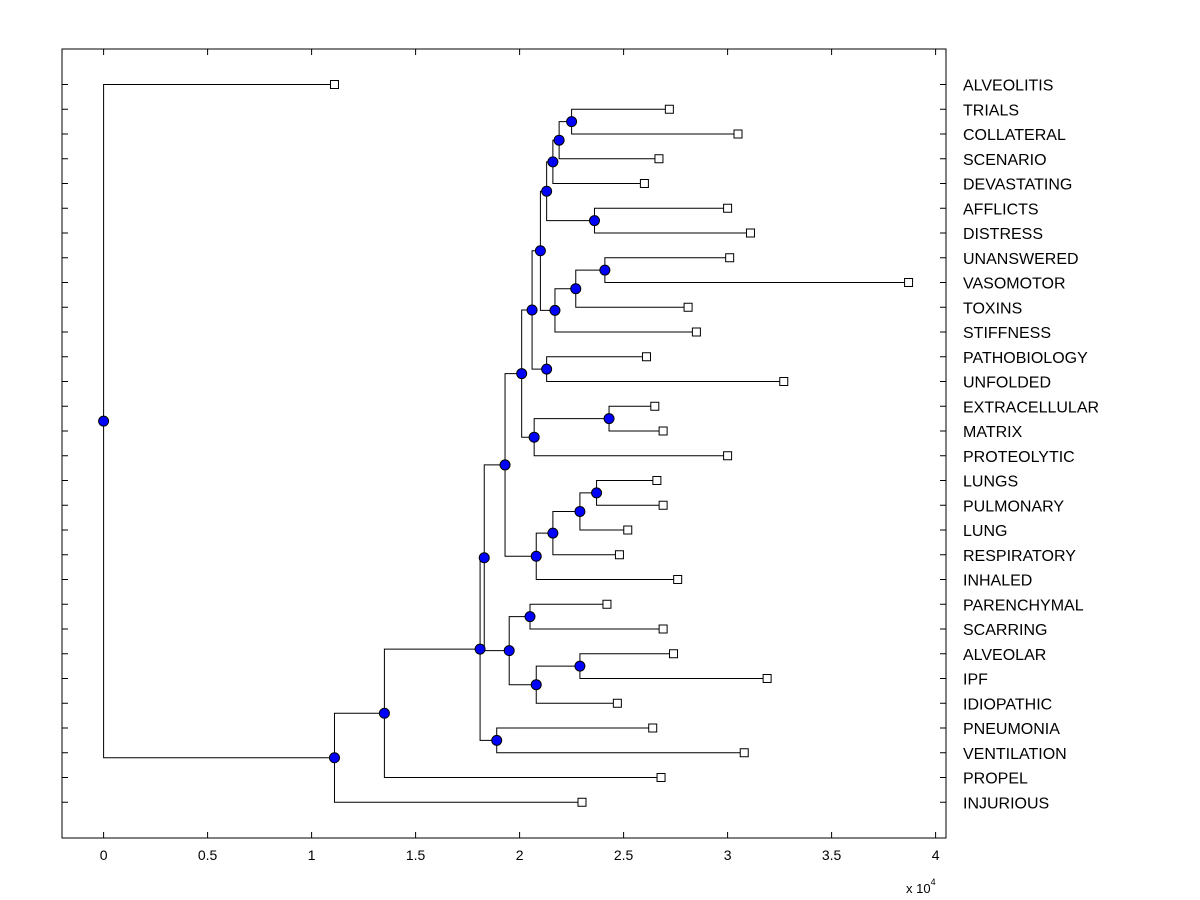 The height and width of the screenshot is (900, 1200). I want to click on link-n21-n19, so click(519, 633).